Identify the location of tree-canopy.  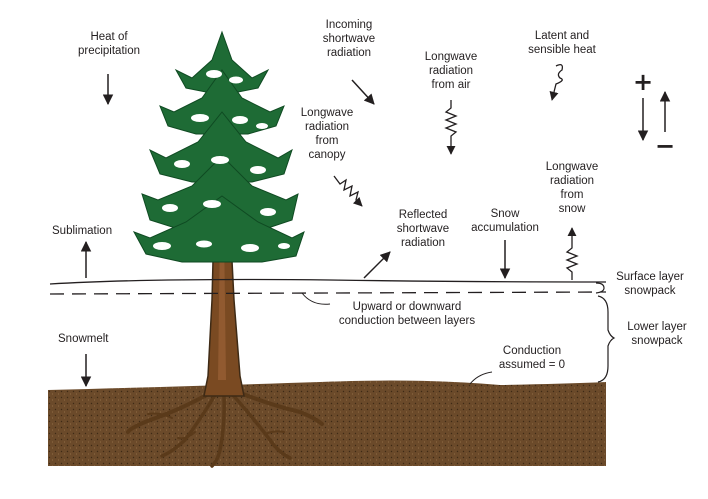
(218, 146).